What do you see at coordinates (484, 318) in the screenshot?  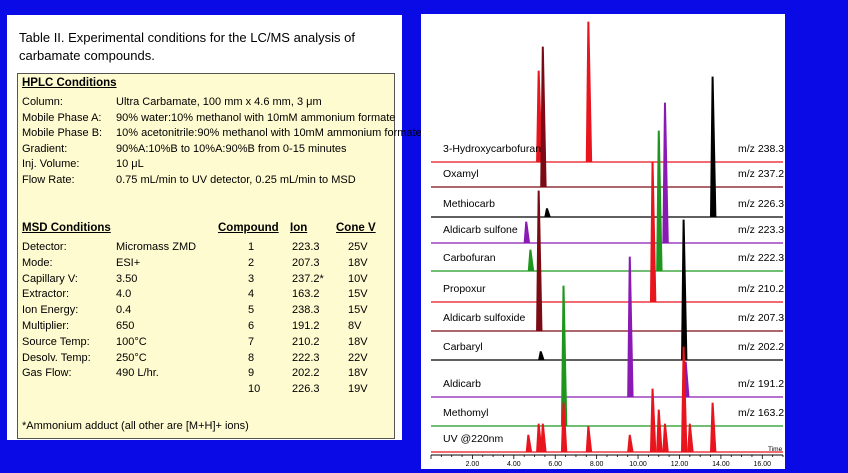 I see `trace-name-label: Aldicarb sulfoxide` at bounding box center [484, 318].